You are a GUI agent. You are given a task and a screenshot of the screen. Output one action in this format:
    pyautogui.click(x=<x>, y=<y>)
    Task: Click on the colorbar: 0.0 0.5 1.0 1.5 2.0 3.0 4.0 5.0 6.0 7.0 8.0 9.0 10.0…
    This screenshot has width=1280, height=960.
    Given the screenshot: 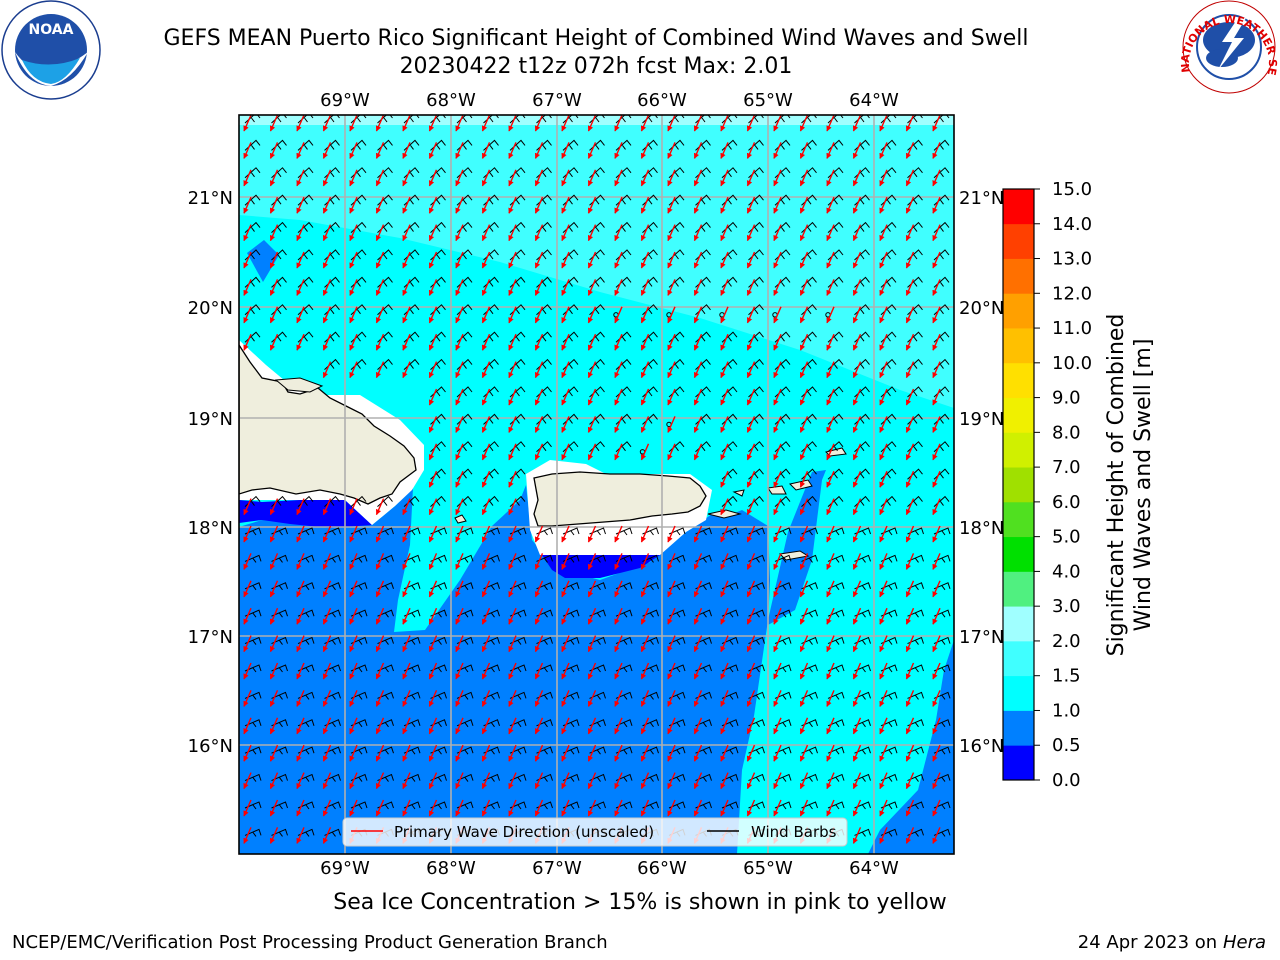 What is the action you would take?
    pyautogui.click(x=1047, y=485)
    